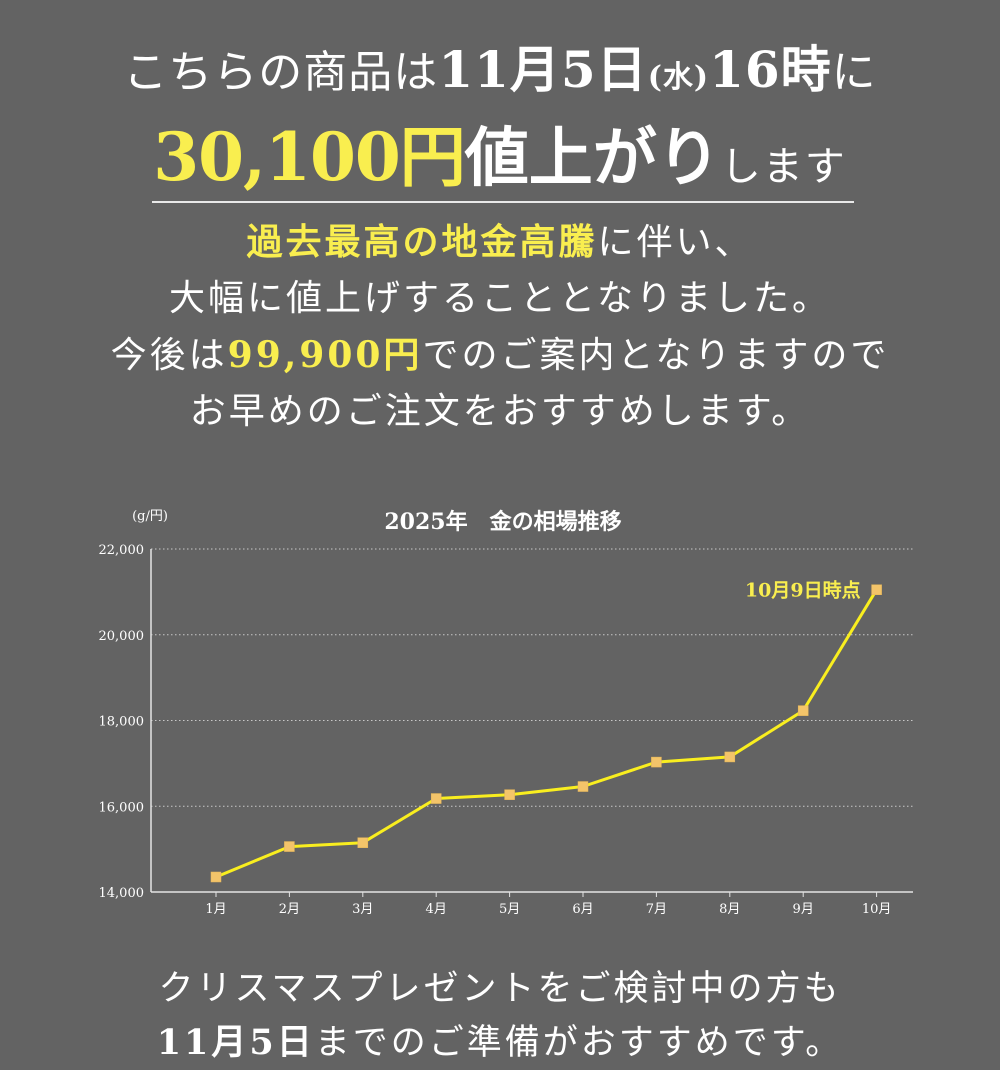 The height and width of the screenshot is (1070, 1000). I want to click on footer-text: クリスマスプレゼントをご検討中の方も 11月5日までのご準備がおすすめです。, so click(500, 1016).